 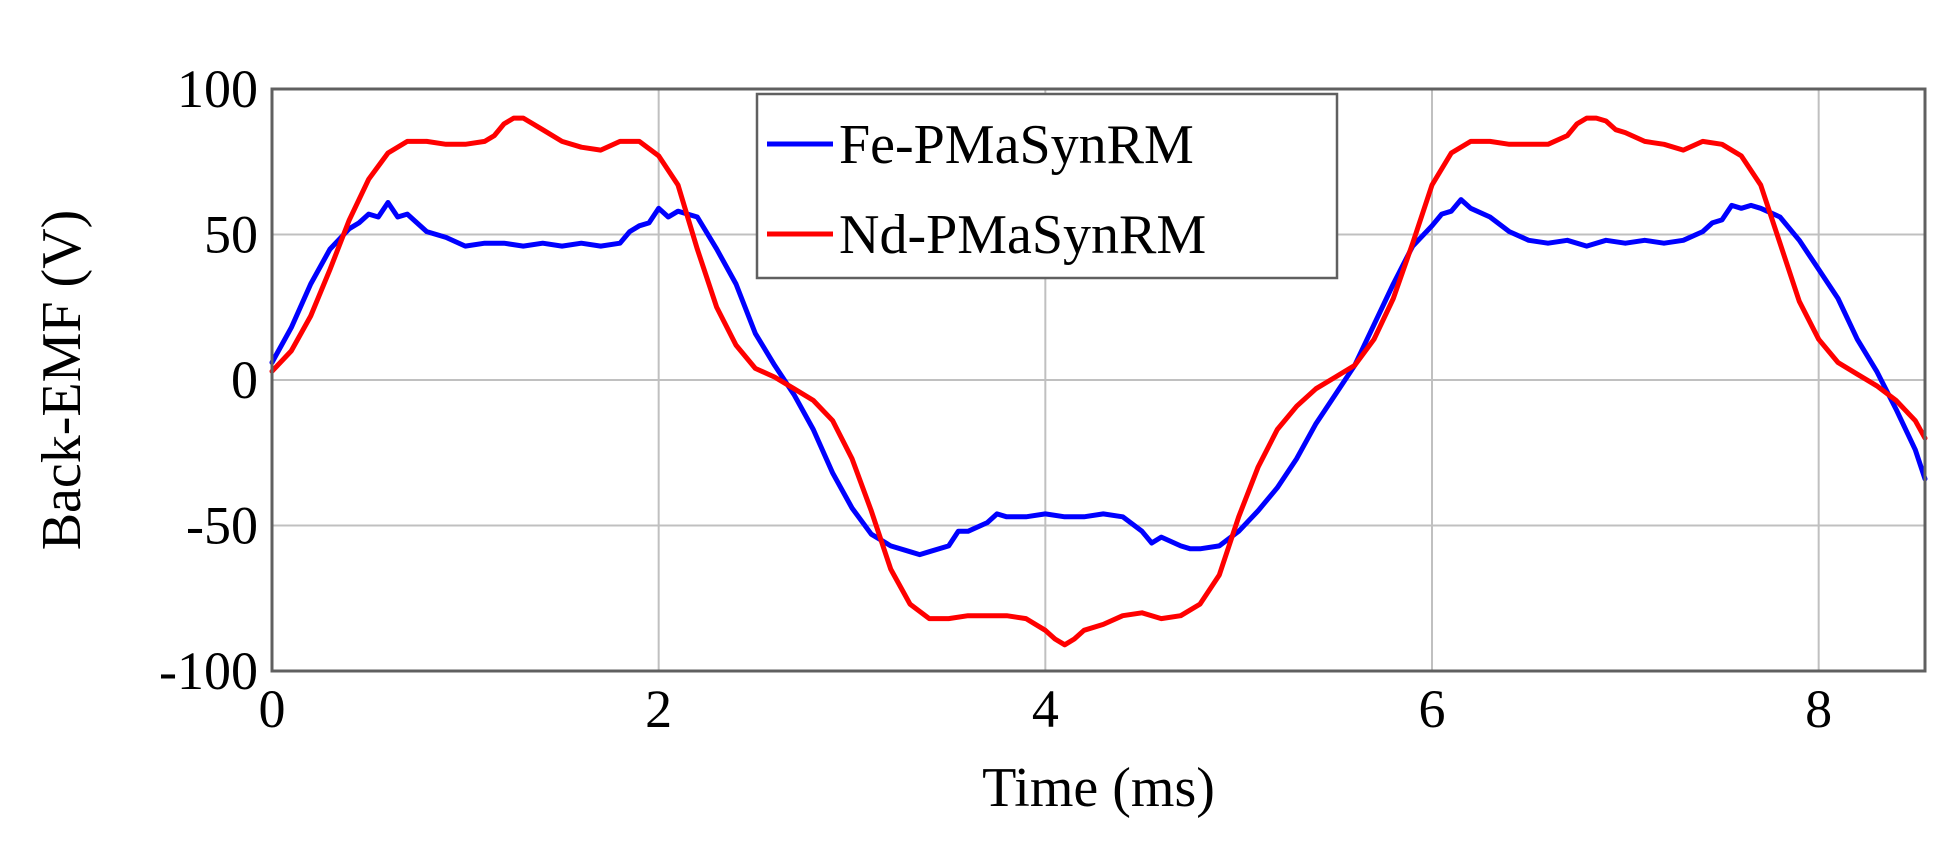 I want to click on x-tick-label: 8, so click(x=1818, y=709).